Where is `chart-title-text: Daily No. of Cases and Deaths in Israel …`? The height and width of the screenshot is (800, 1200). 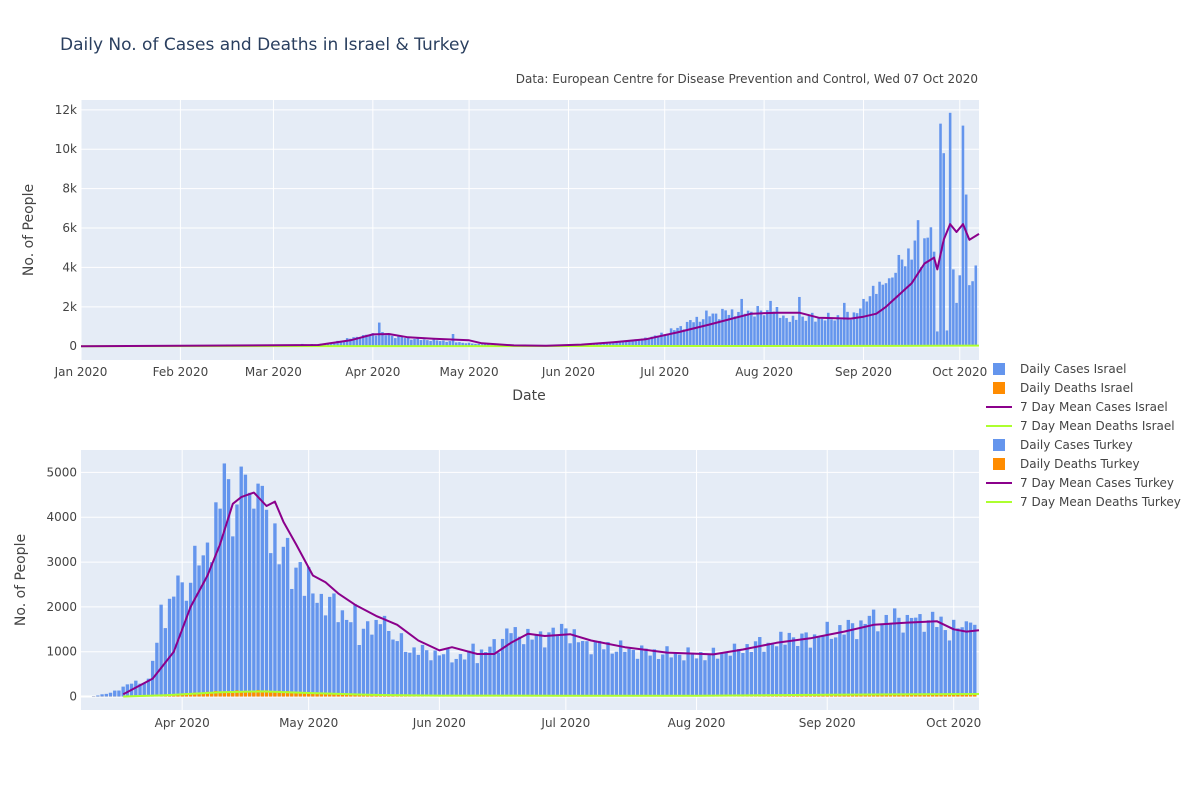 chart-title-text: Daily No. of Cases and Deaths in Israel … is located at coordinates (265, 45).